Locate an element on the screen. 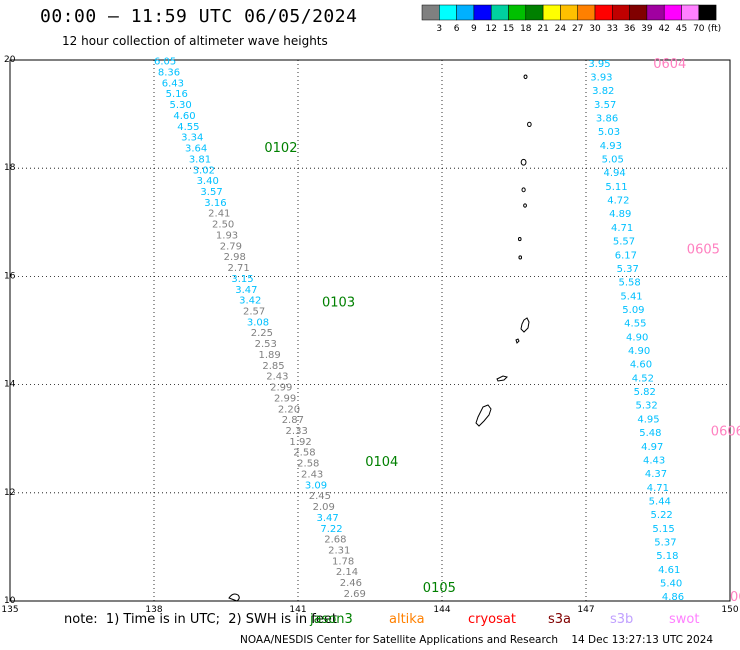 The width and height of the screenshot is (740, 650). swh-value: 5.15 is located at coordinates (663, 529).